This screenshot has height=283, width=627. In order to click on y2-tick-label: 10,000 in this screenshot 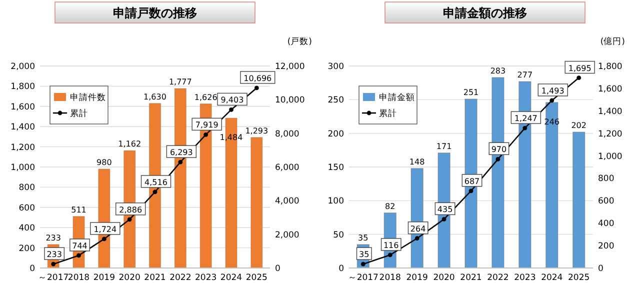, I will do `click(290, 101)`.